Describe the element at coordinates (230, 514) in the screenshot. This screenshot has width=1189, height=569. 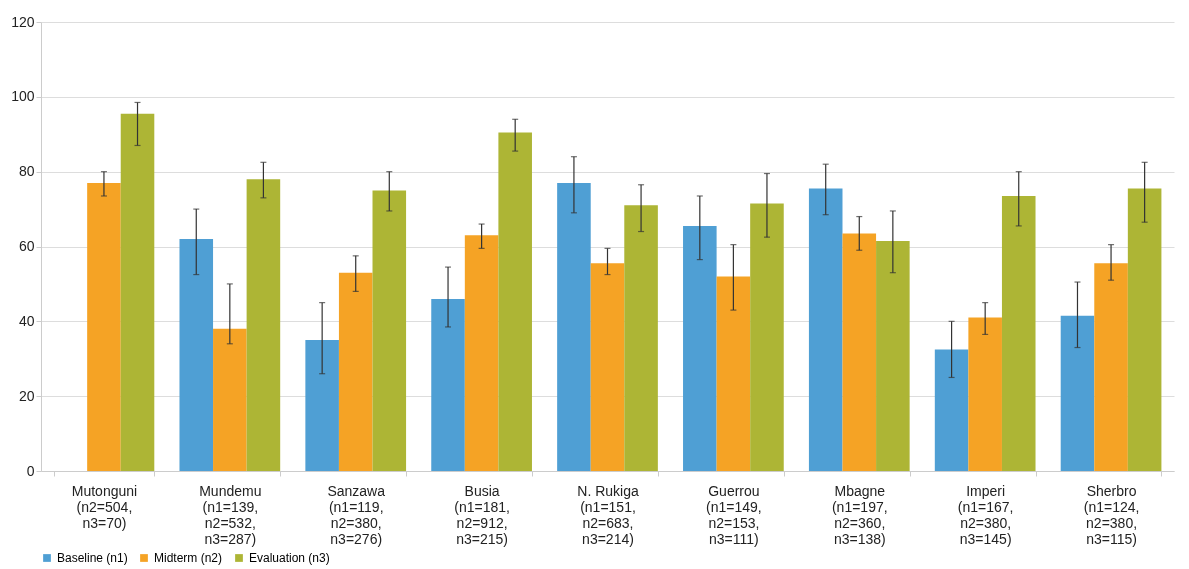
I see `x-tick-label: Mundemu (n1=139, n2=532, n3=287)` at that location.